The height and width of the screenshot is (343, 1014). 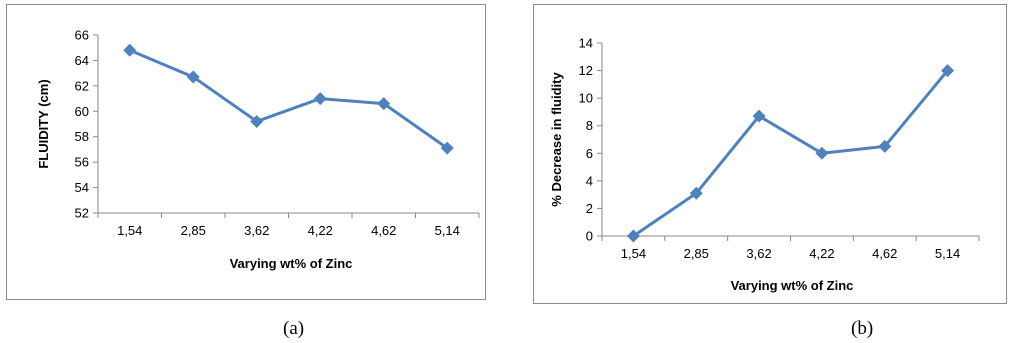 I want to click on series-line, so click(x=289, y=99).